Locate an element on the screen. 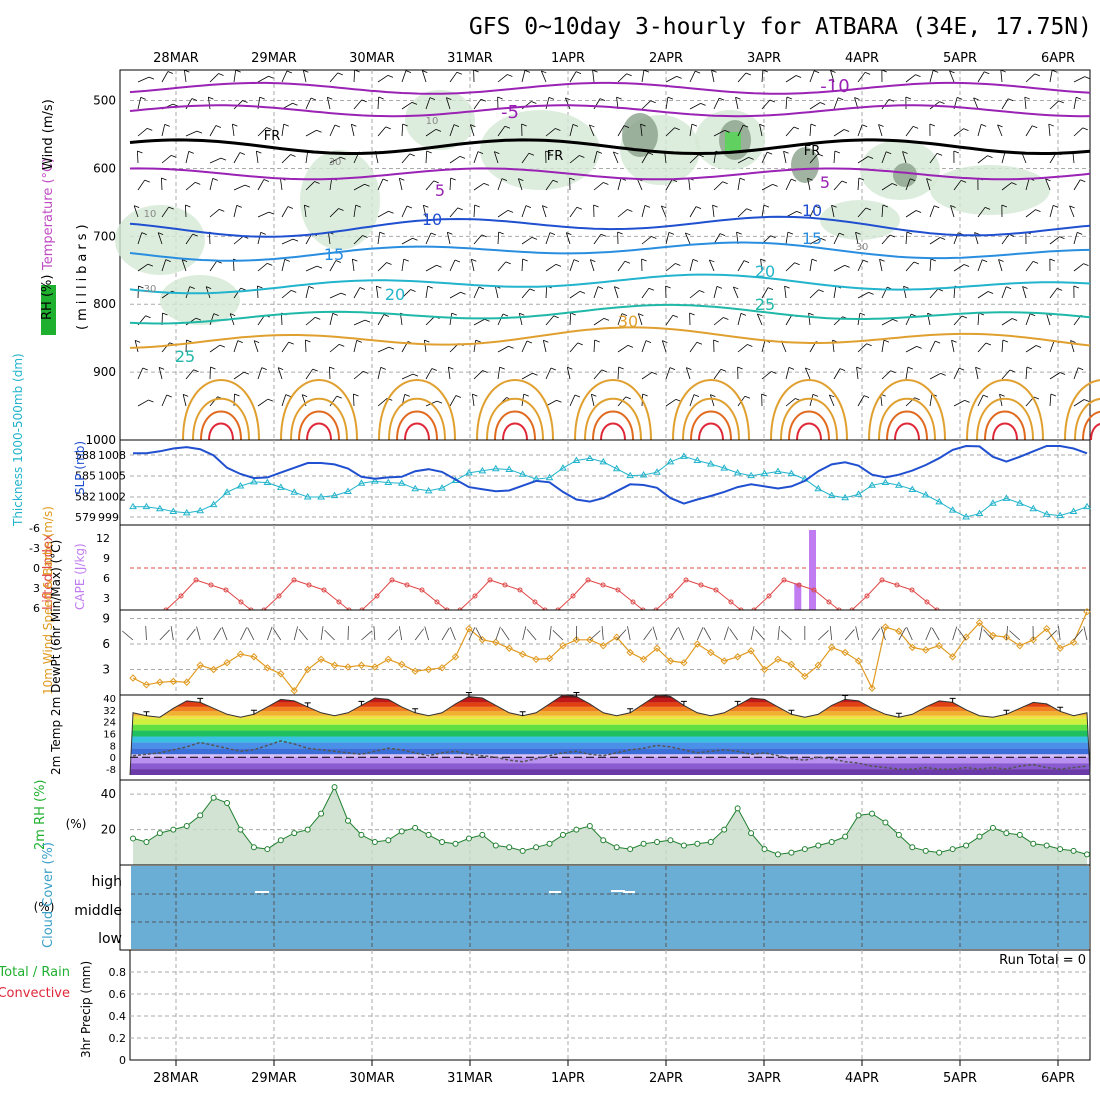 The width and height of the screenshot is (1100, 1100). slp-line is located at coordinates (610, 474).